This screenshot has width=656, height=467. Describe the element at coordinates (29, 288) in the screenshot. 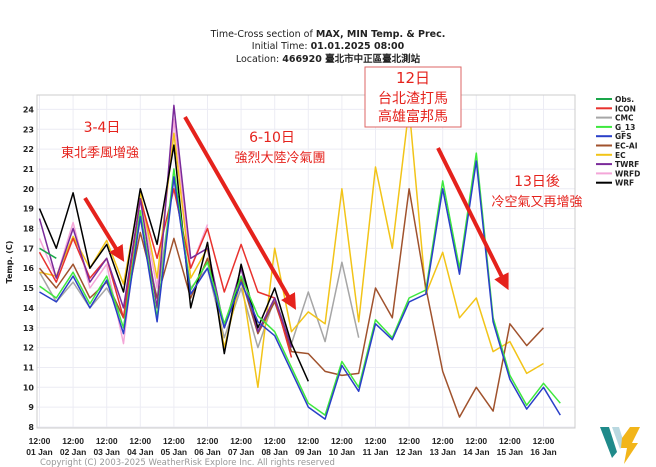

I see `y-tick-label: 15` at that location.